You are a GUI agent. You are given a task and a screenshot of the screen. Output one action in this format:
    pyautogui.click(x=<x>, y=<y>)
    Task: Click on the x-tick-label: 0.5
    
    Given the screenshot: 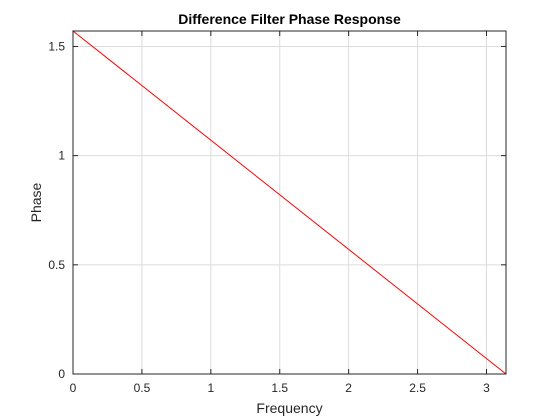 What is the action you would take?
    pyautogui.click(x=142, y=388)
    